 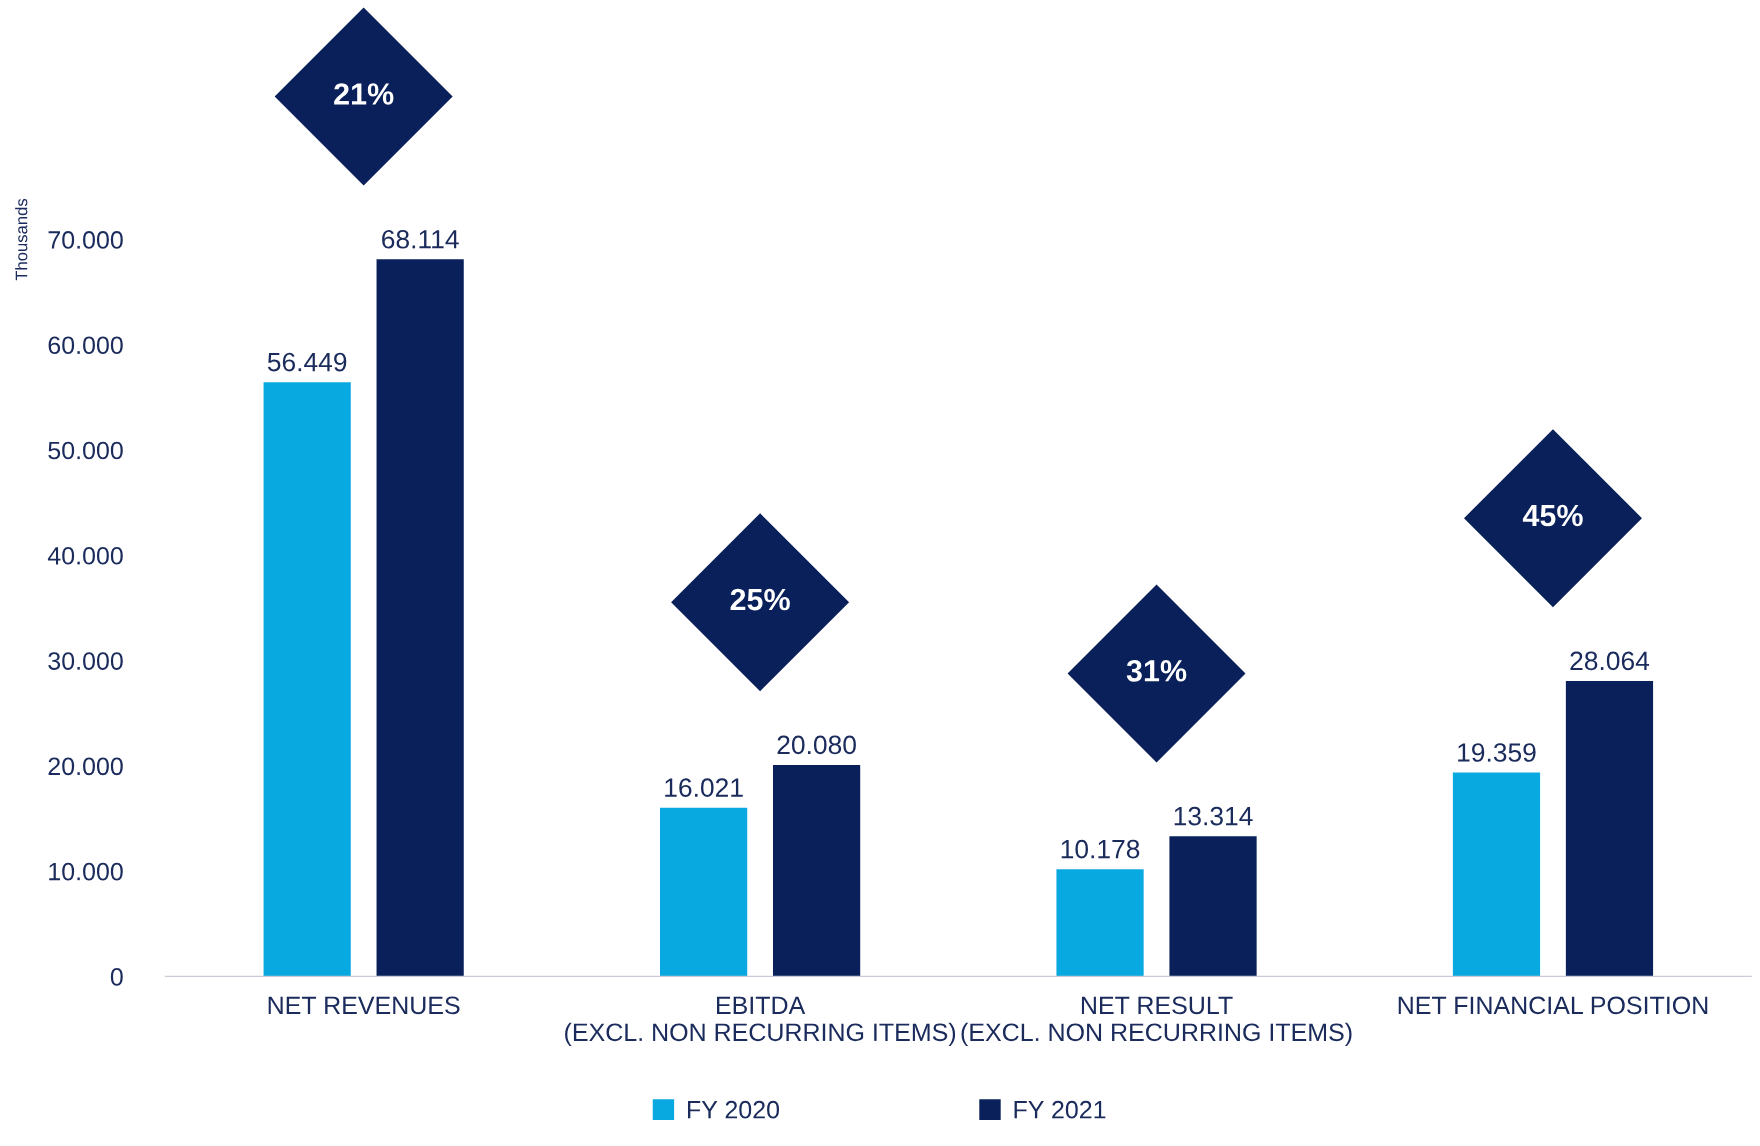 I want to click on x-tick-label: EBITDA (EXCL. NON RECURRING ITEMS), so click(x=760, y=1021).